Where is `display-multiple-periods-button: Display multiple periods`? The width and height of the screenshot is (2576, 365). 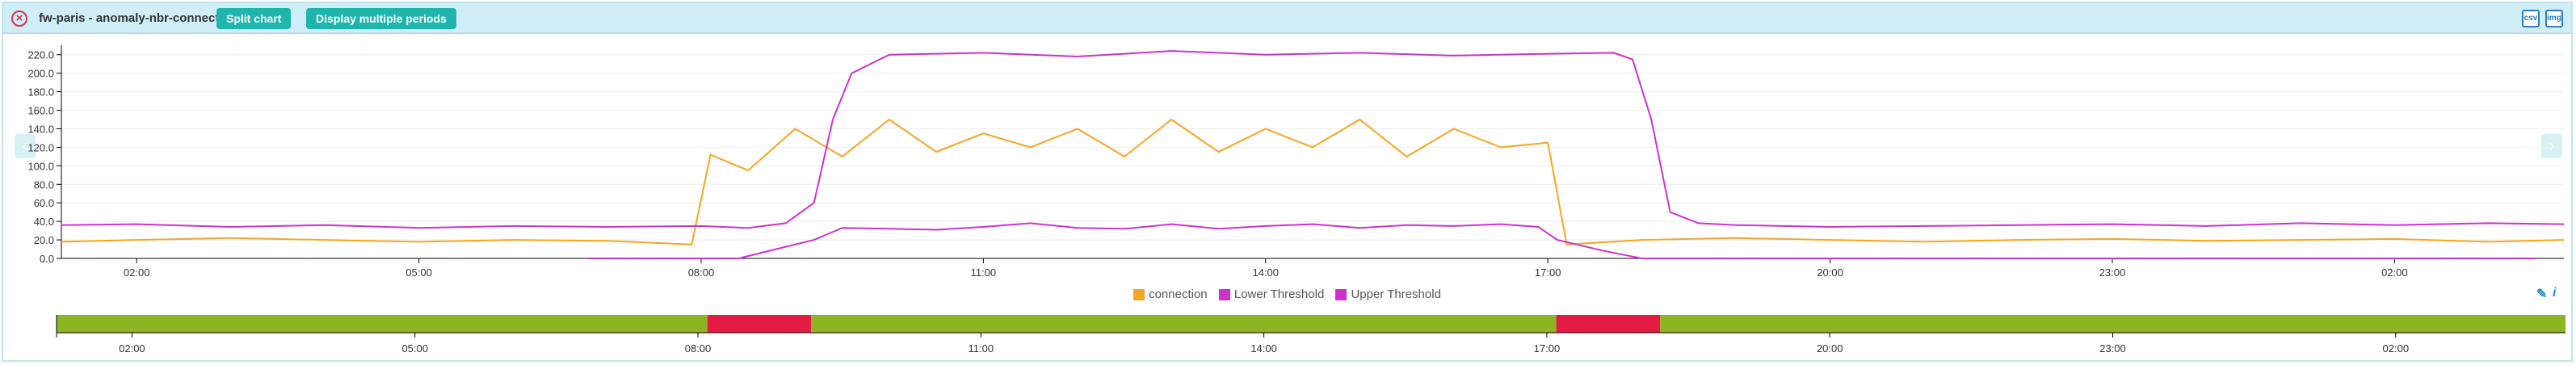 display-multiple-periods-button: Display multiple periods is located at coordinates (381, 18).